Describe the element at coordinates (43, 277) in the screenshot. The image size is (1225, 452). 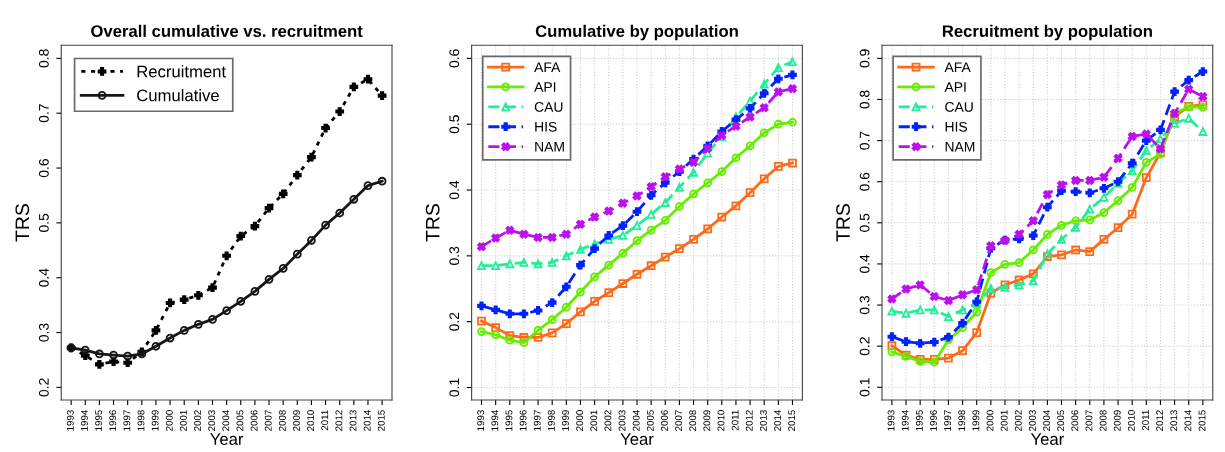
I see `y-tick-label: 0.4` at that location.